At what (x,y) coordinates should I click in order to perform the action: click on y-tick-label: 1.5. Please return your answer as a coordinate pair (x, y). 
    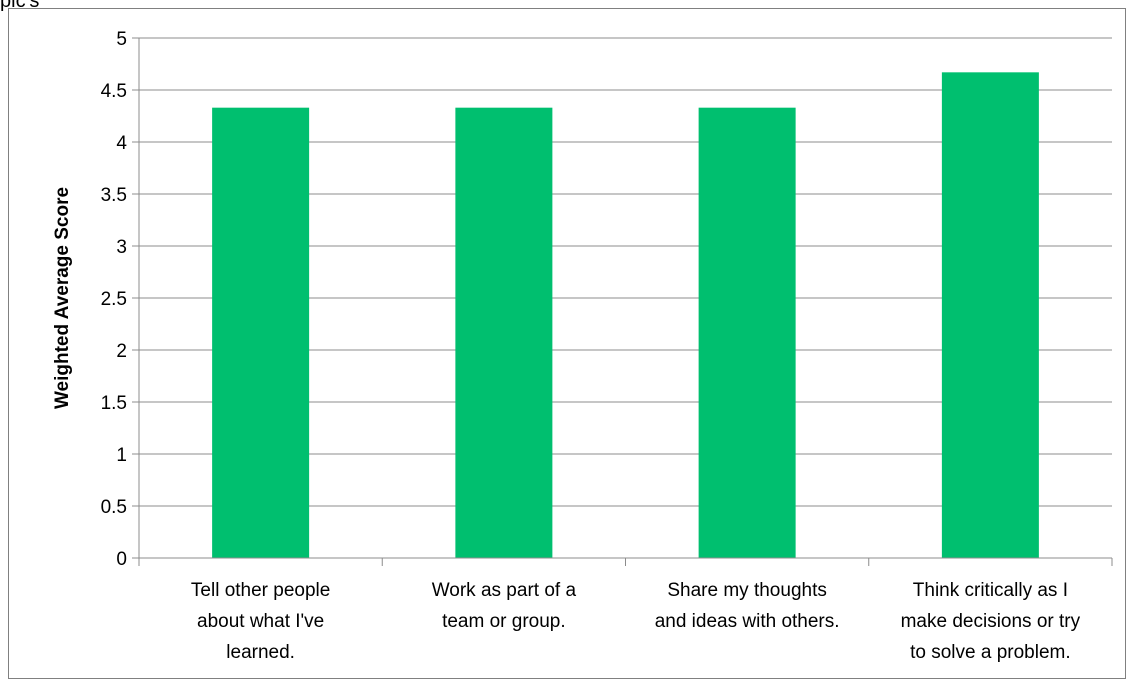
    Looking at the image, I should click on (114, 403).